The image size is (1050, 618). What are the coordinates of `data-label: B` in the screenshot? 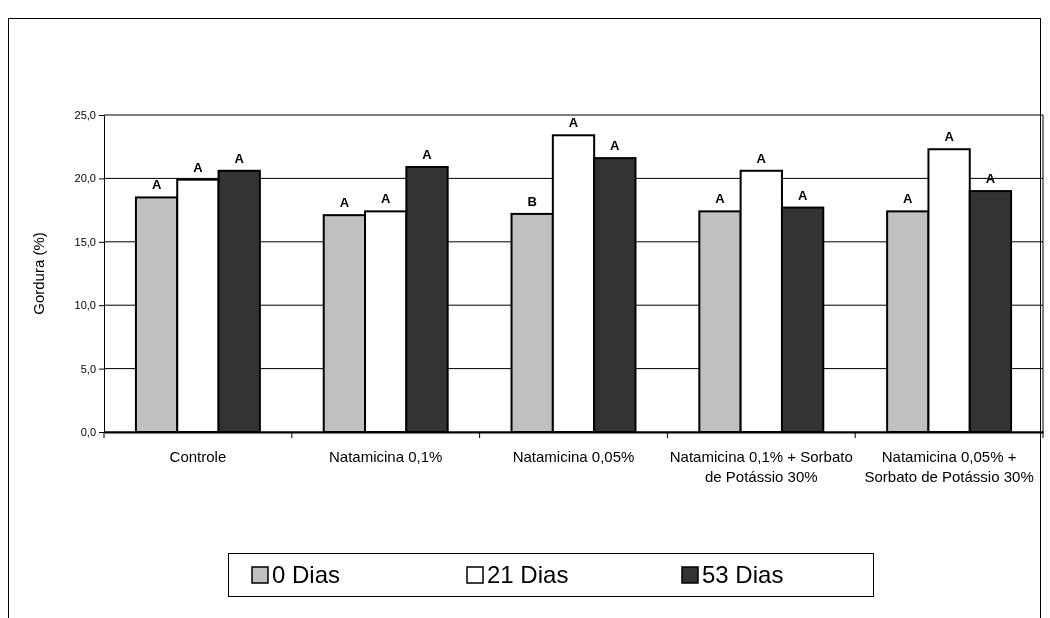 It's located at (532, 201).